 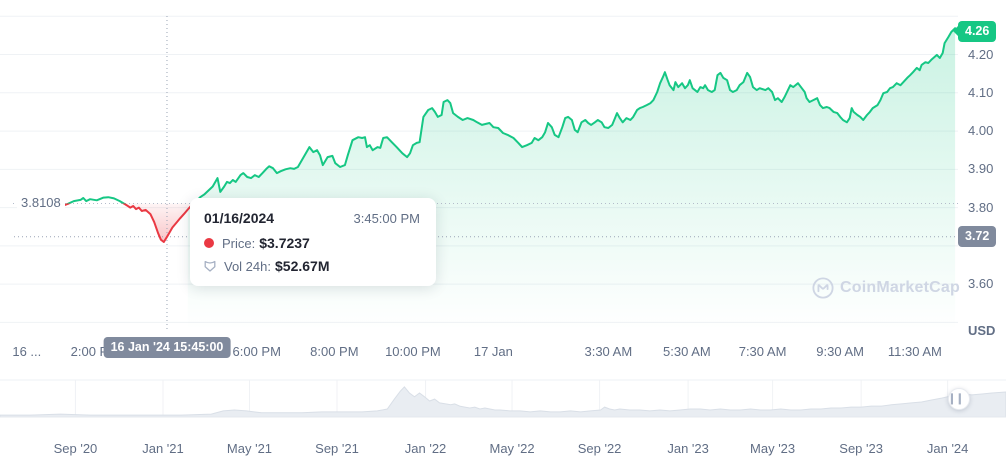 I want to click on x-axis-tick: 3:30 AM, so click(x=608, y=351).